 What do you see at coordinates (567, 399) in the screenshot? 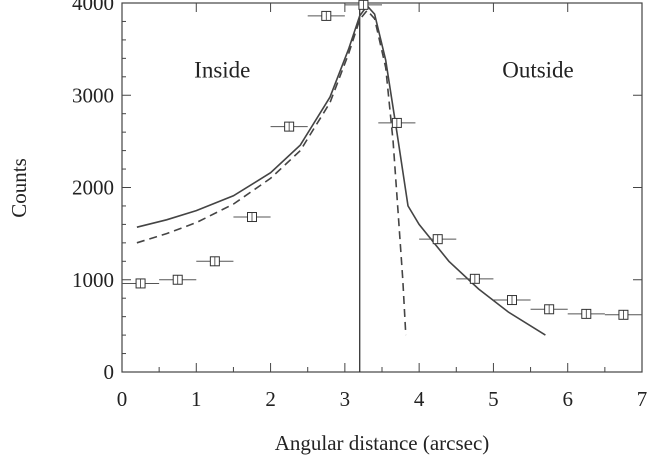
I see `x-tick-label: 6` at bounding box center [567, 399].